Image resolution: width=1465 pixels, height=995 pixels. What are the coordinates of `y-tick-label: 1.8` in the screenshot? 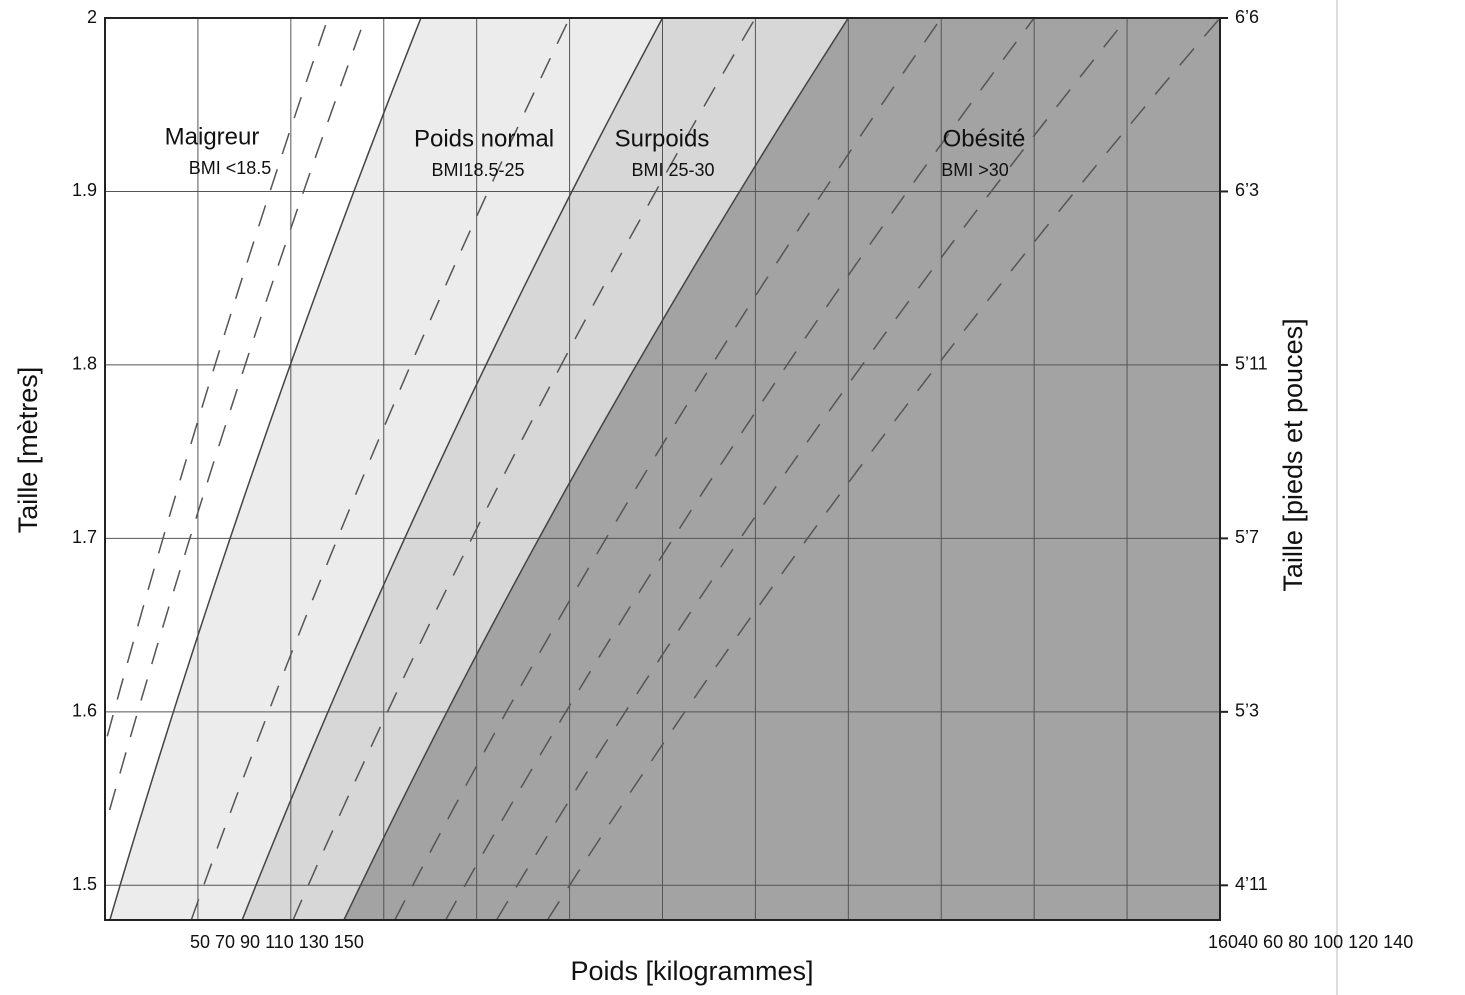 It's located at (84, 364).